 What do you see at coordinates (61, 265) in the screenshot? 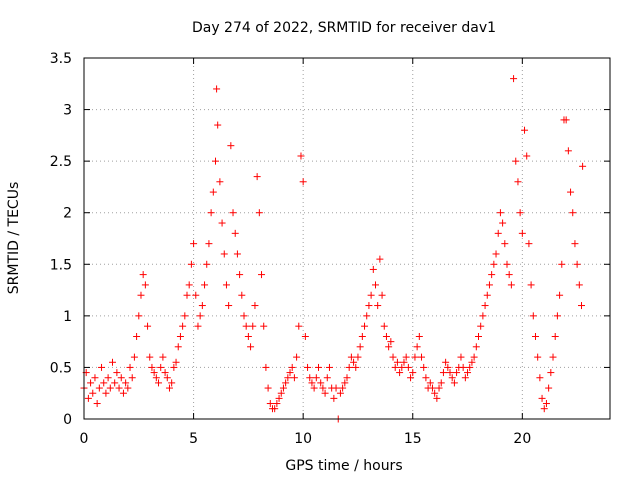
I see `y-tick-label: 1.5` at bounding box center [61, 265].